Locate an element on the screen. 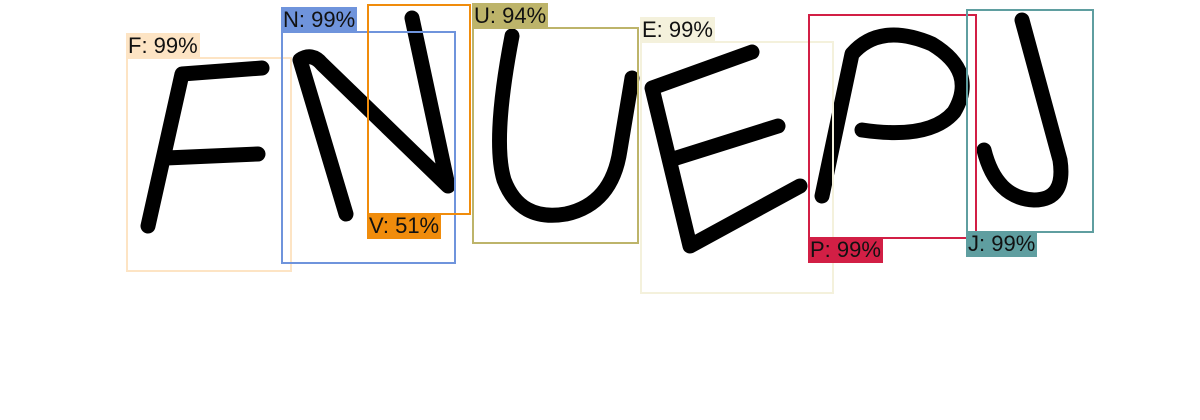 This screenshot has width=1200, height=420. glyph-n is located at coordinates (374, 116).